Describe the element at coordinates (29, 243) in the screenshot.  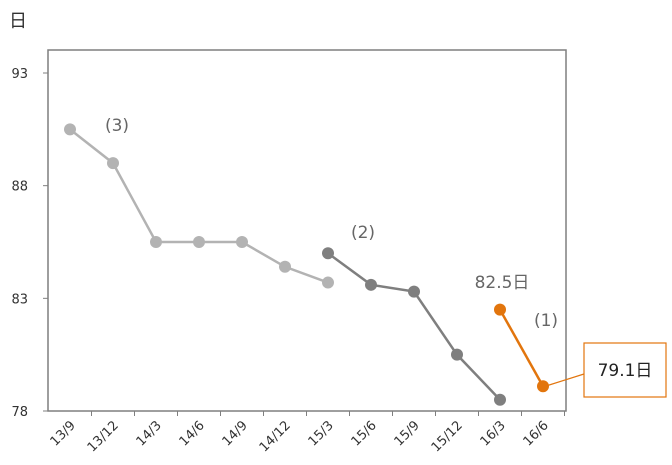
I see `y-axis: 78 83 88 93` at that location.